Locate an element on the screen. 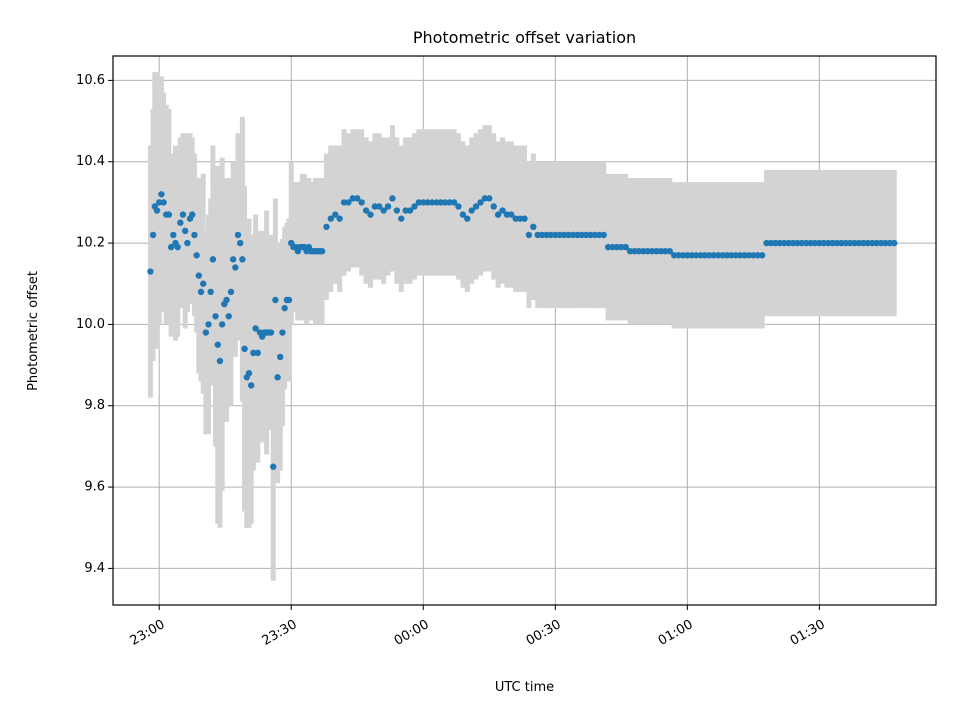 This screenshot has height=720, width=960. y-tick-label: 10.2 is located at coordinates (90, 243).